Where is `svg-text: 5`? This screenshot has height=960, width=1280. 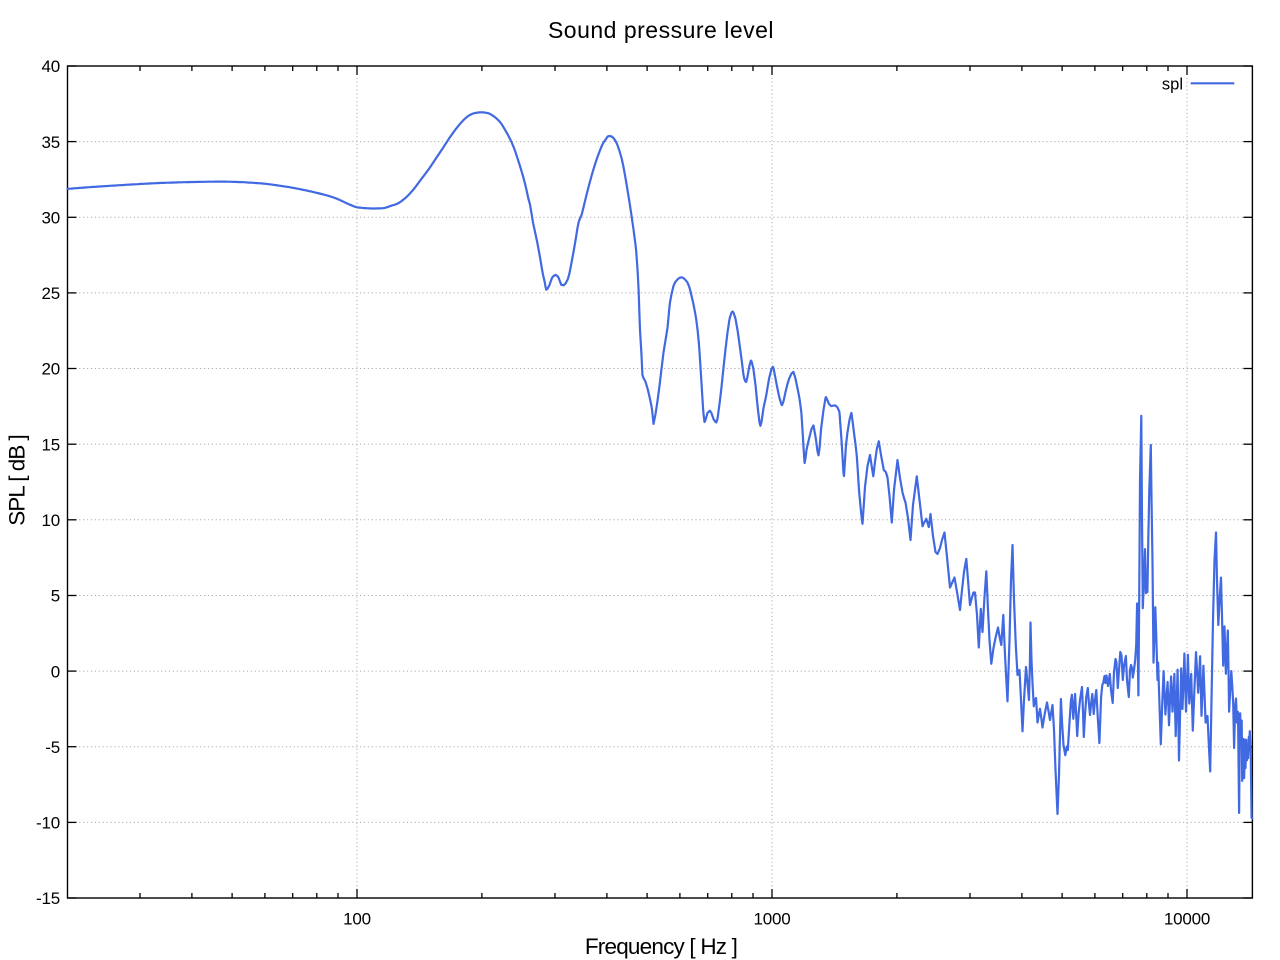 svg-text: 5 is located at coordinates (55, 596).